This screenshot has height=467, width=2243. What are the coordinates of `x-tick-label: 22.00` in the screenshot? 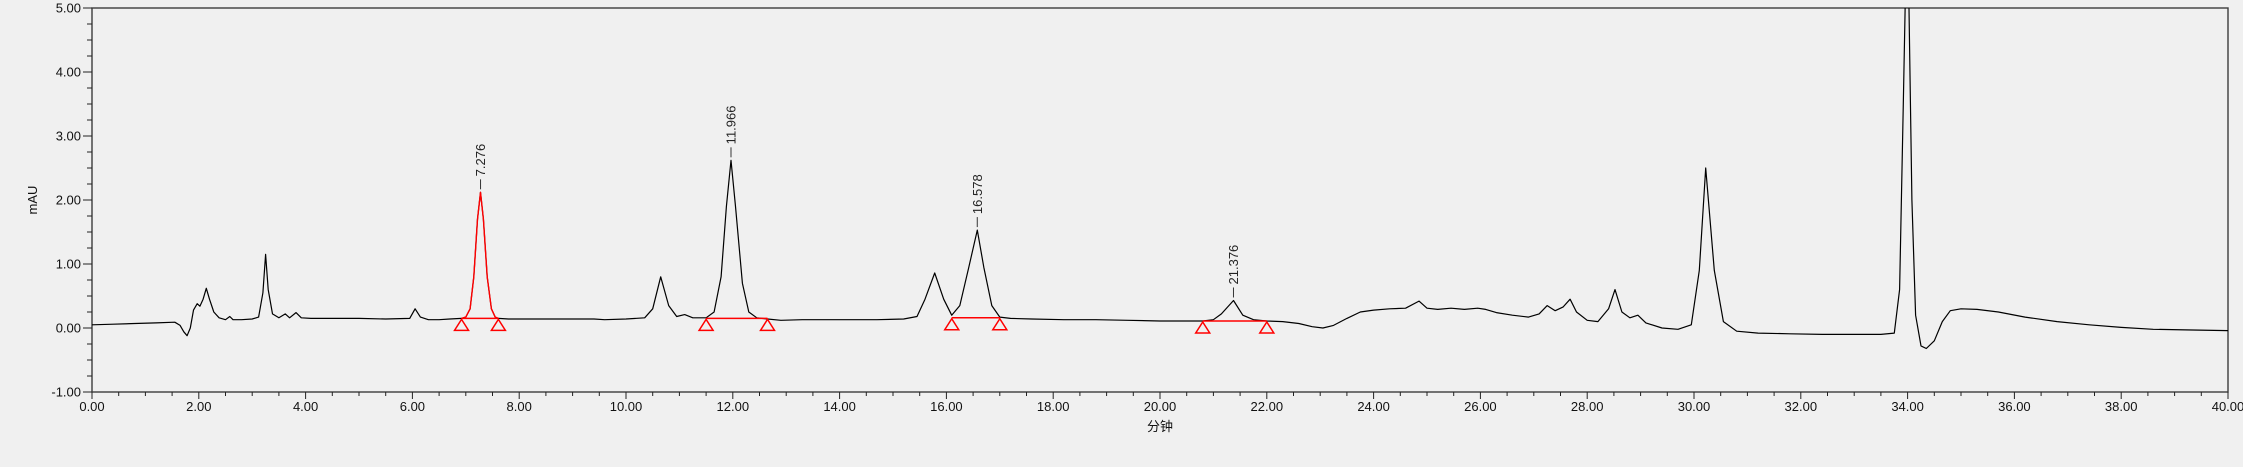 It's located at (1267, 406).